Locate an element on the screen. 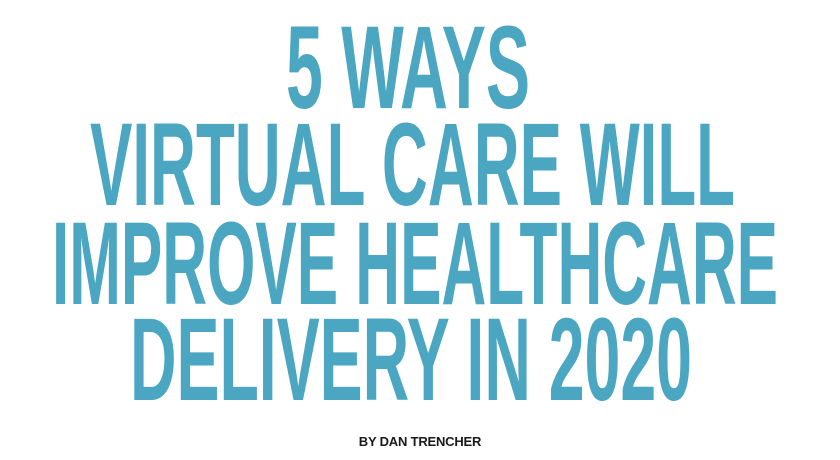 This screenshot has height=460, width=840. byline: BY DAN TRENCHER is located at coordinates (420, 441).